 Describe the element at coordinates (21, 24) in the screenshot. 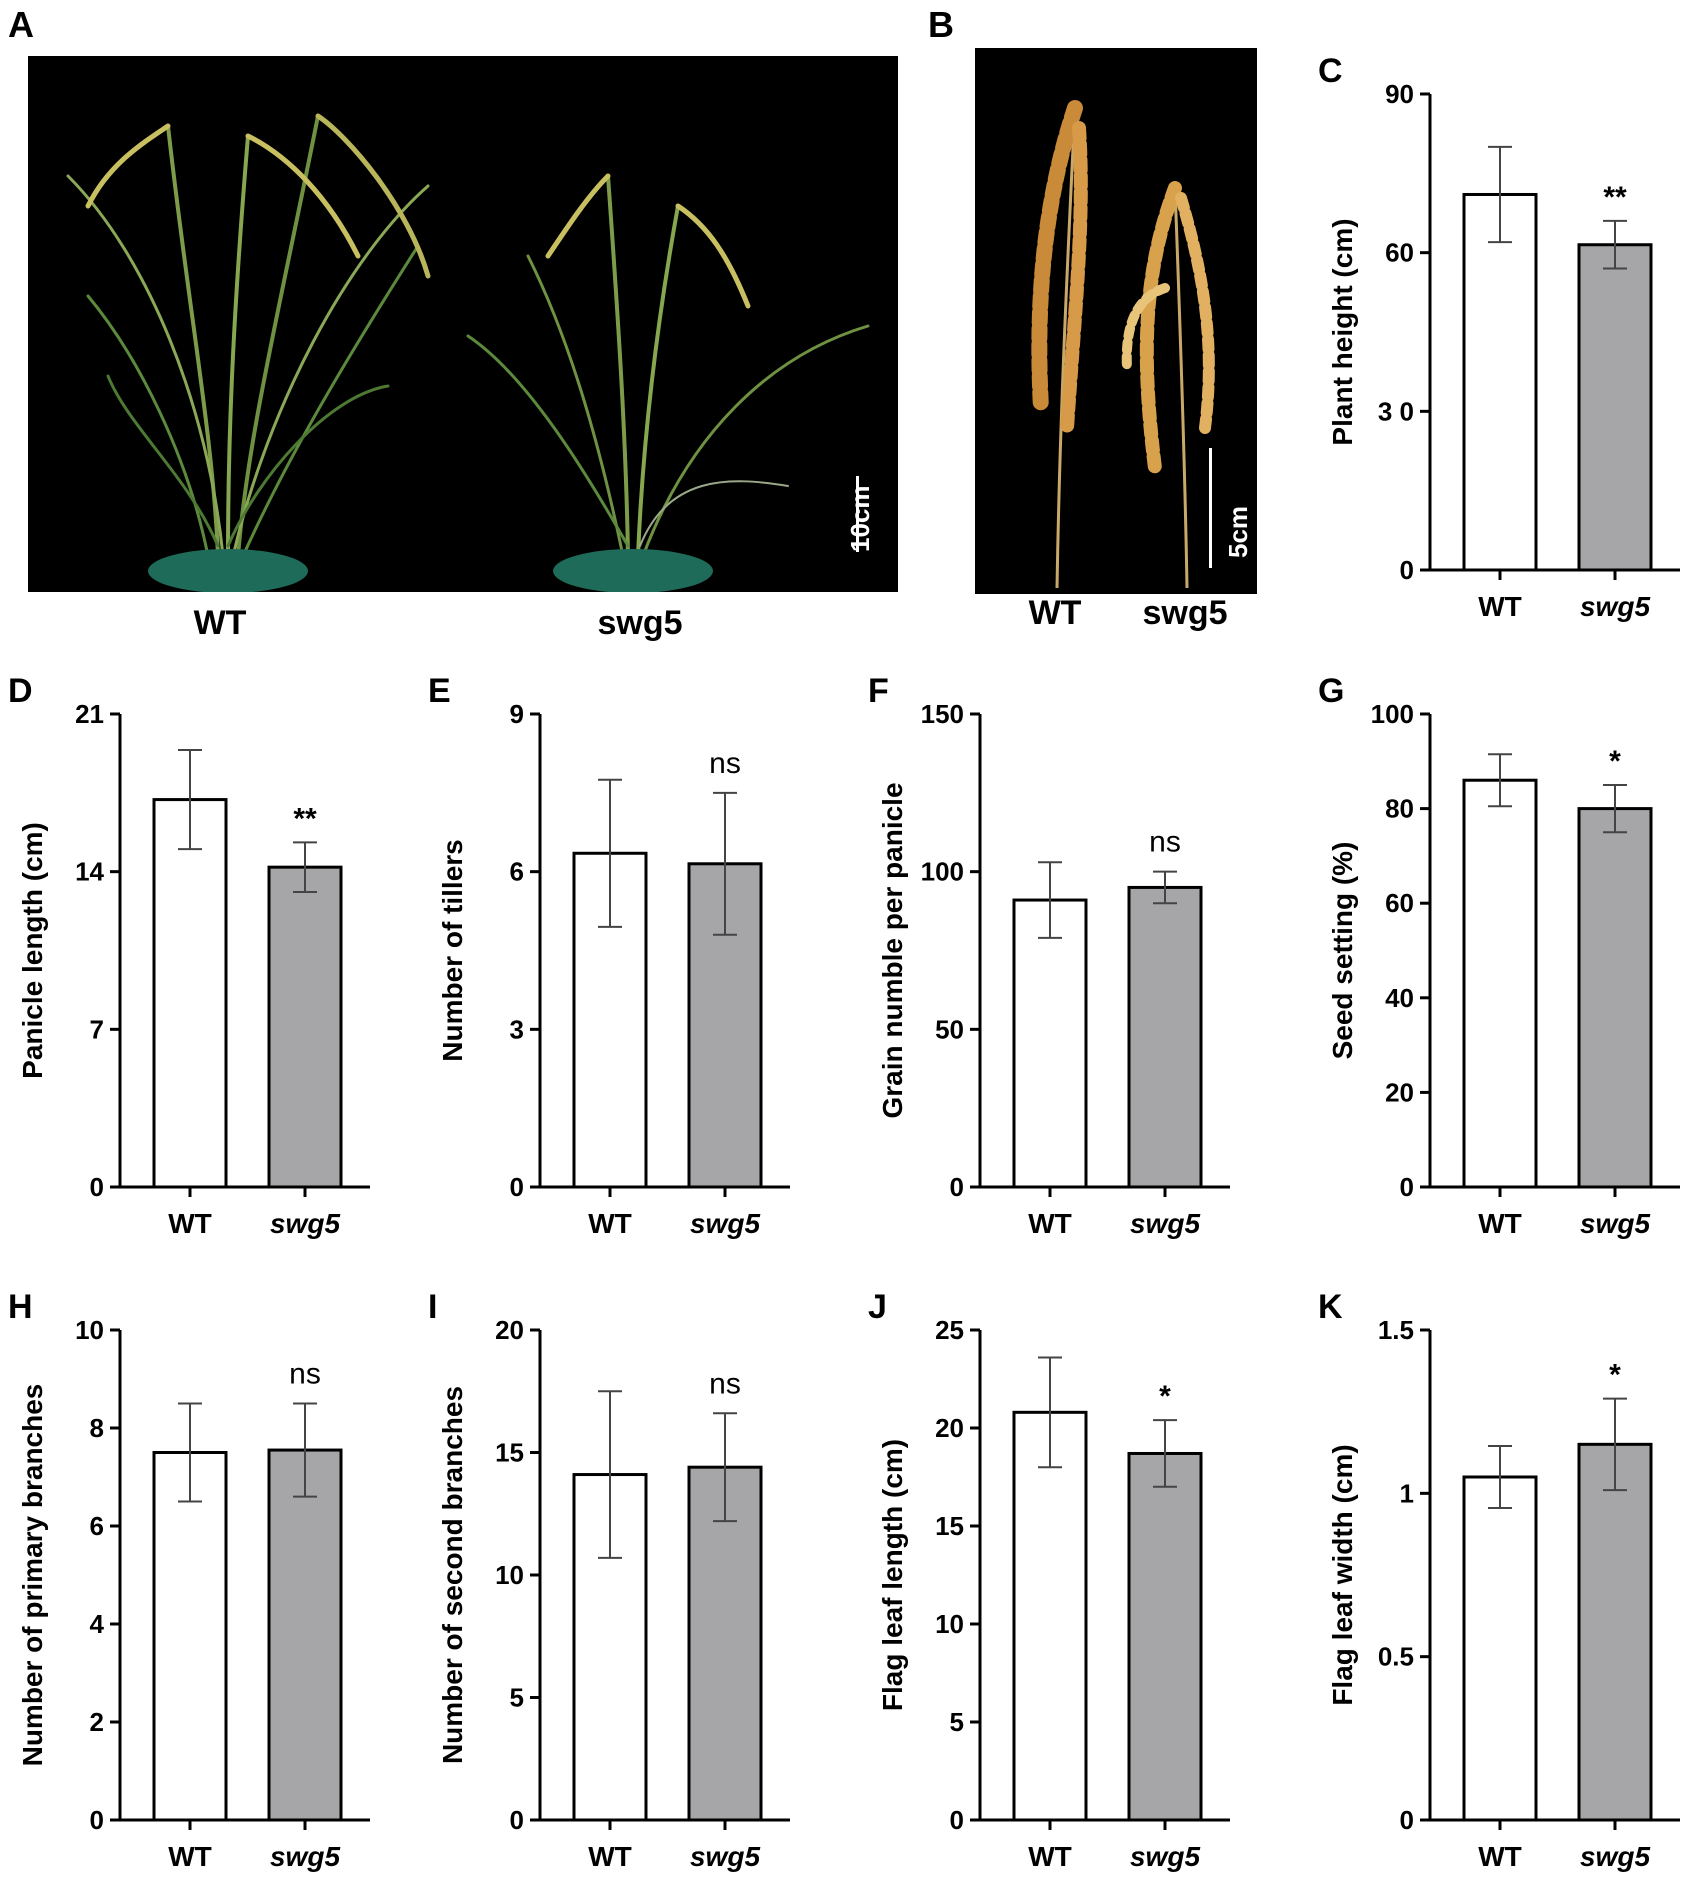

I see `panel-label-a: A` at that location.